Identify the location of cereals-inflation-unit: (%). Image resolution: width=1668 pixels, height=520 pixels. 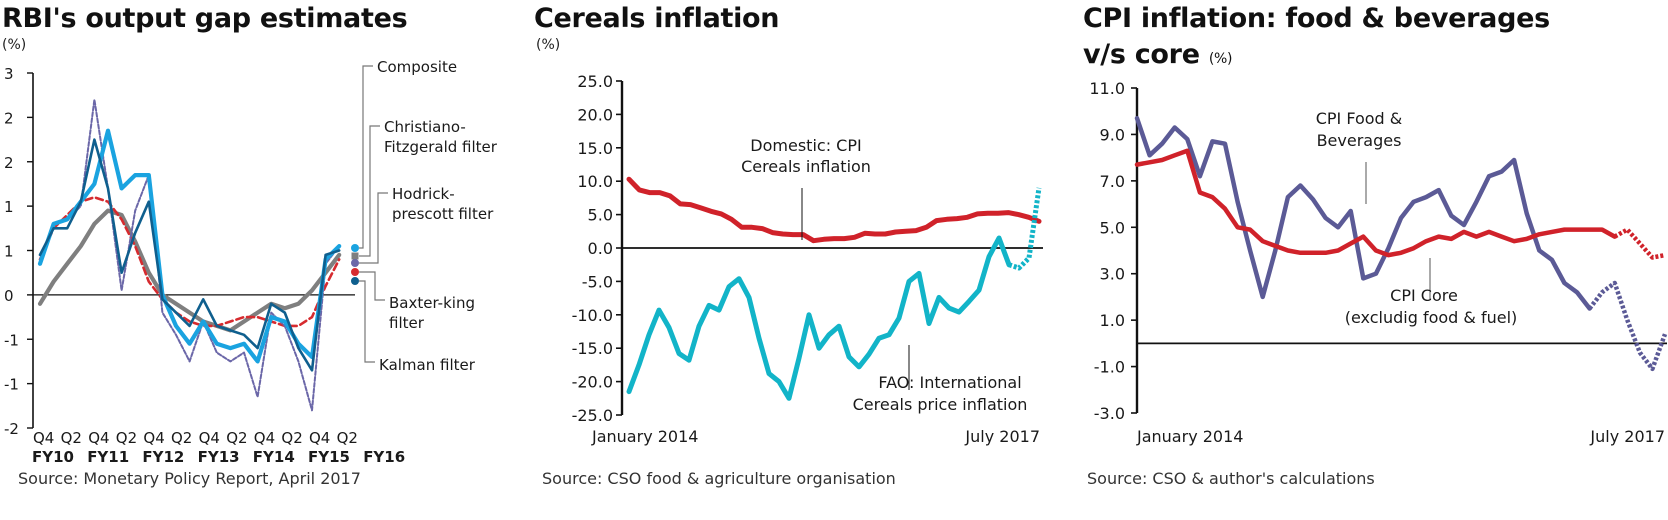
(548, 45).